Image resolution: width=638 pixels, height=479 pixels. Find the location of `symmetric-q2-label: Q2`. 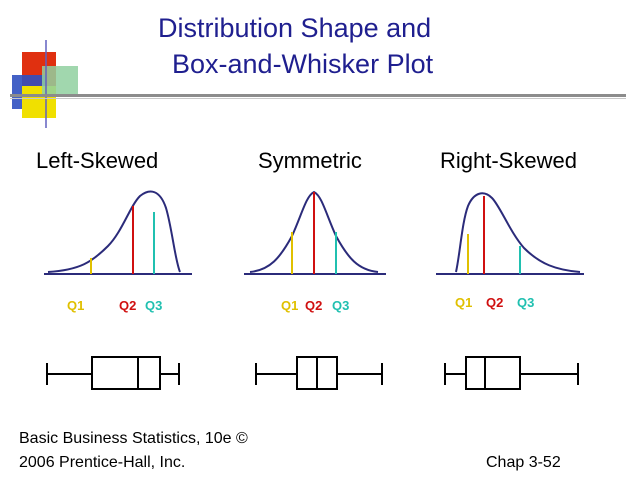

symmetric-q2-label: Q2 is located at coordinates (314, 305).